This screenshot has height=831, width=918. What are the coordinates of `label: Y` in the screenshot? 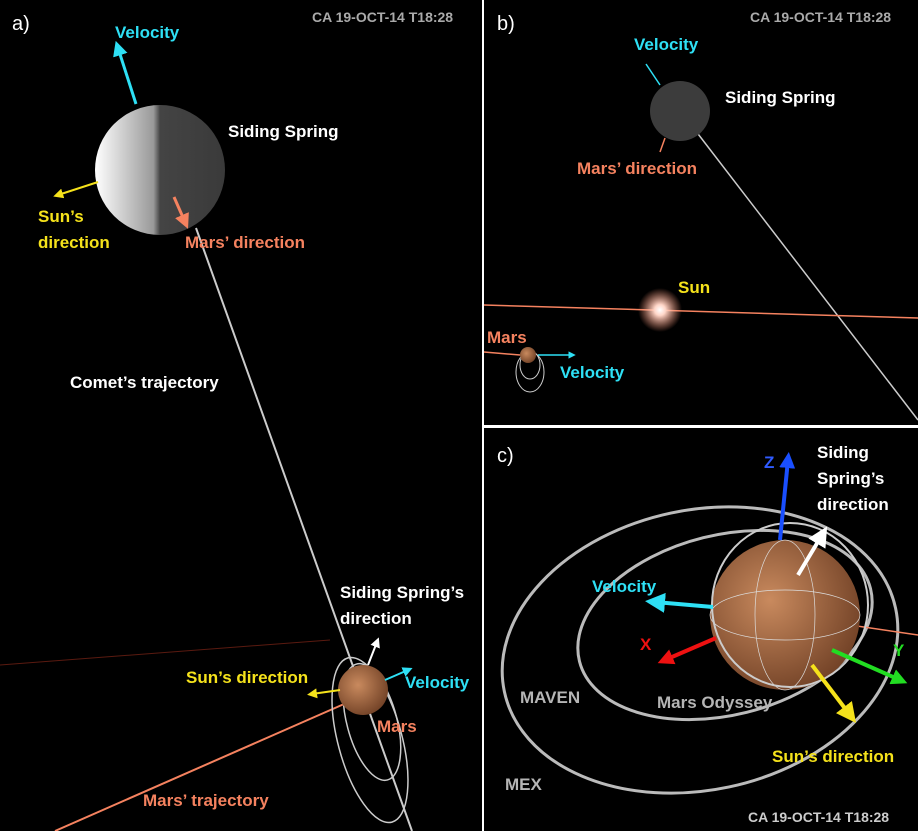 It's located at (899, 650).